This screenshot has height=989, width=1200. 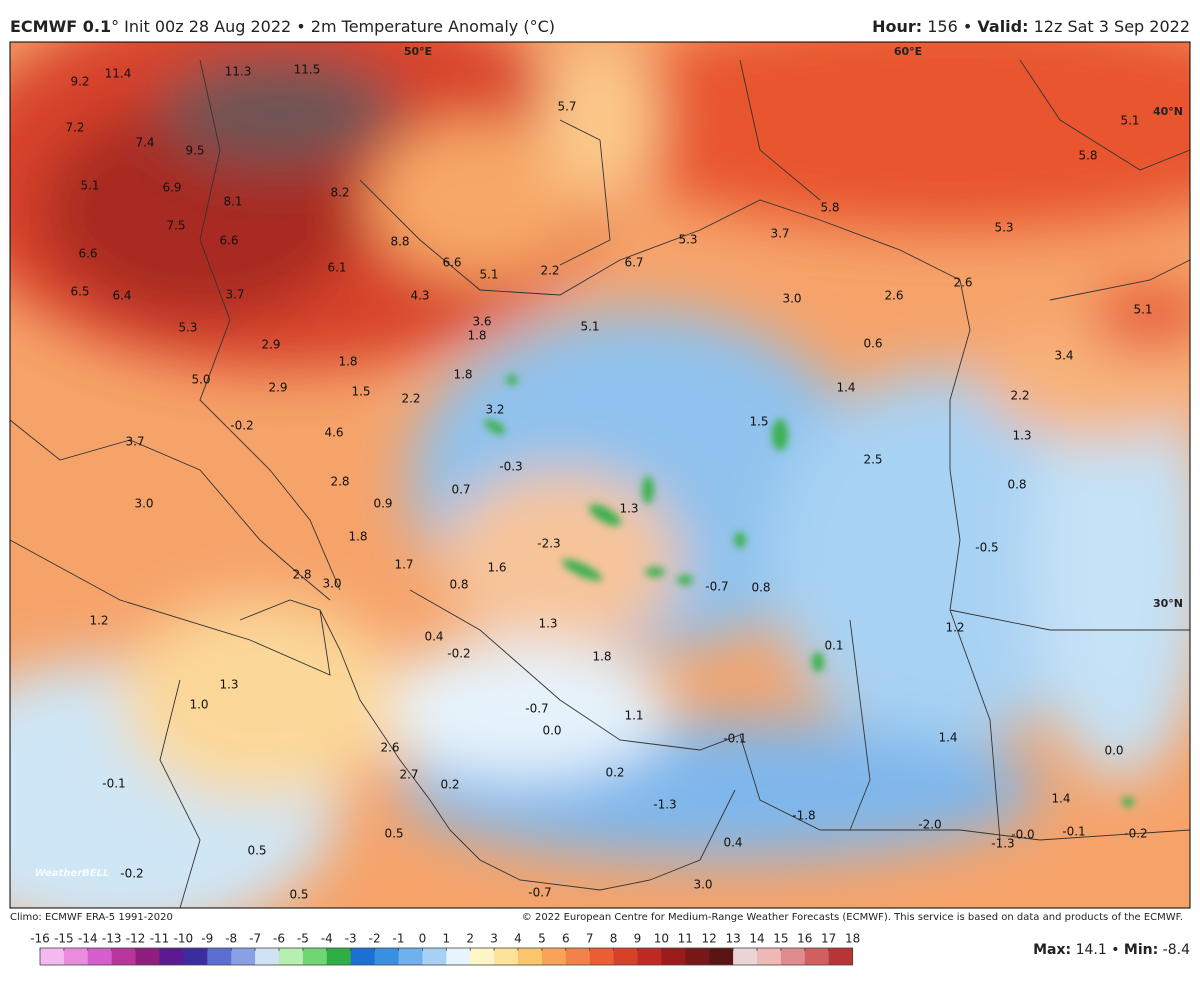 What do you see at coordinates (160, 939) in the screenshot?
I see `colorbar-tick-label: -11` at bounding box center [160, 939].